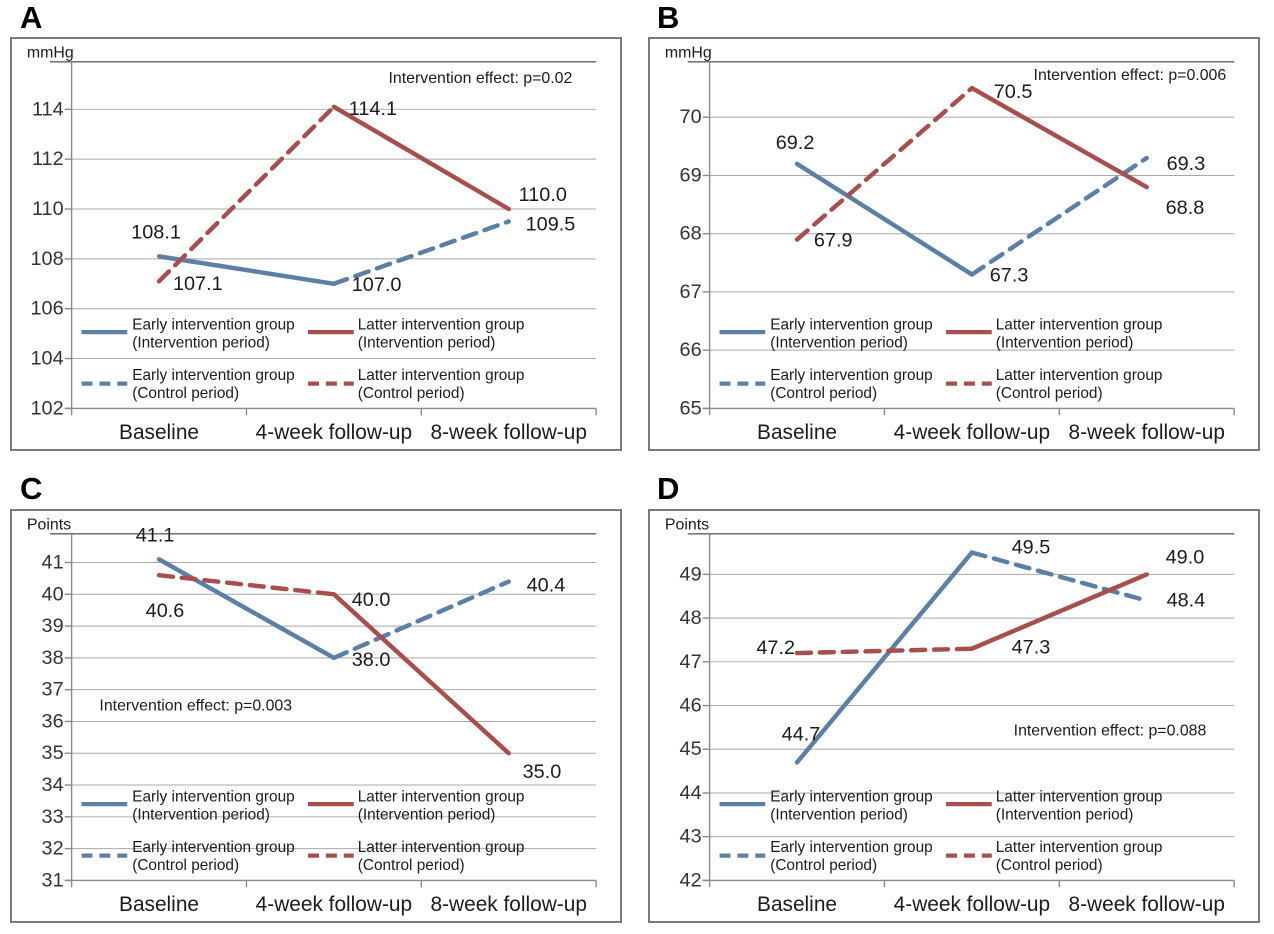  What do you see at coordinates (53, 658) in the screenshot?
I see `y-tick-label: 38` at bounding box center [53, 658].